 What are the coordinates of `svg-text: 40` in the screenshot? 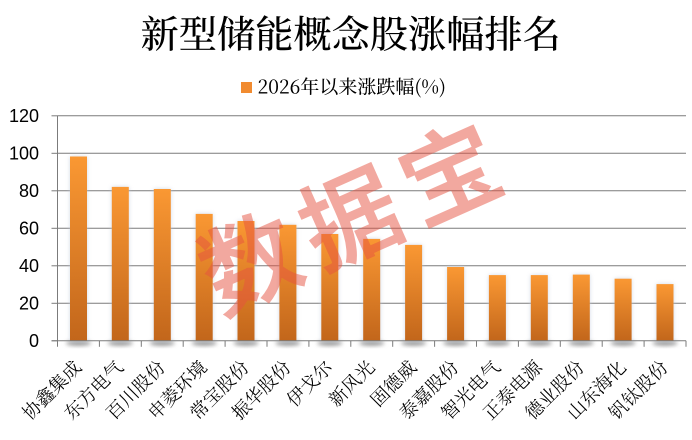 It's located at (29, 266).